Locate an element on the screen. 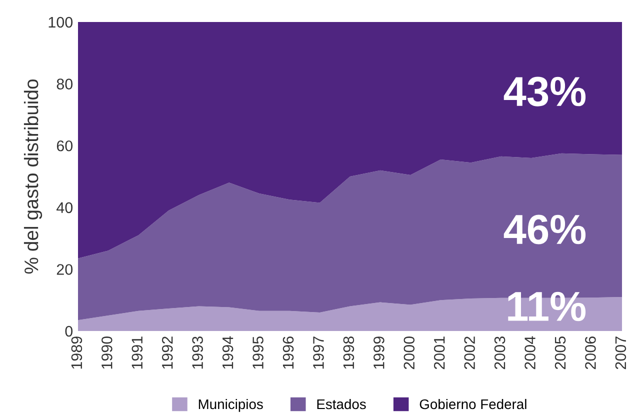 The width and height of the screenshot is (632, 420). y-tick-label: 0 is located at coordinates (69, 331).